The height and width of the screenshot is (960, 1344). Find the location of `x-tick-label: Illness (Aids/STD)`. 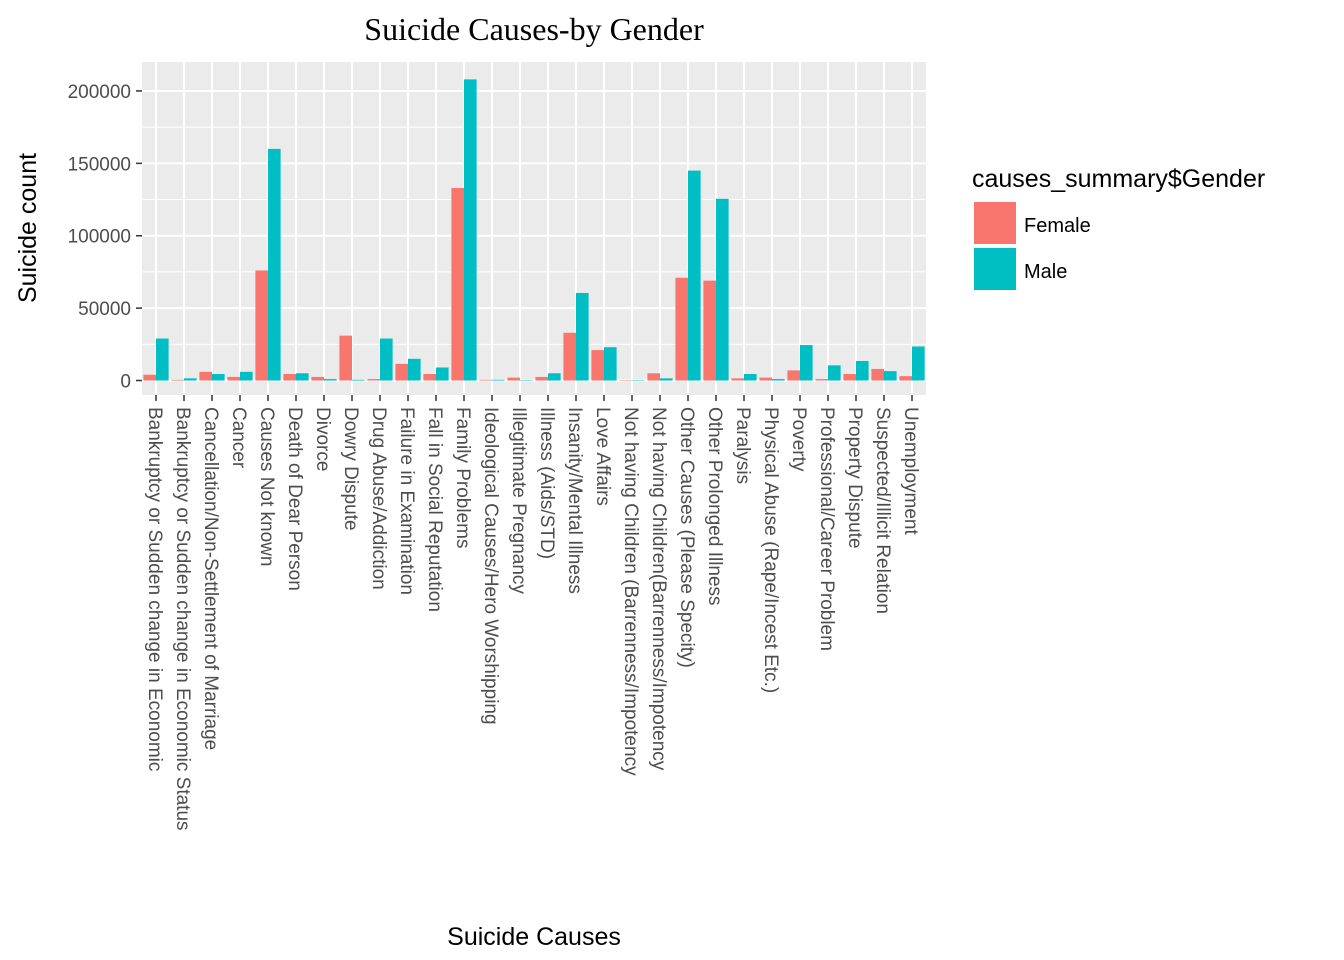

x-tick-label: Illness (Aids/STD) is located at coordinates (546, 483).